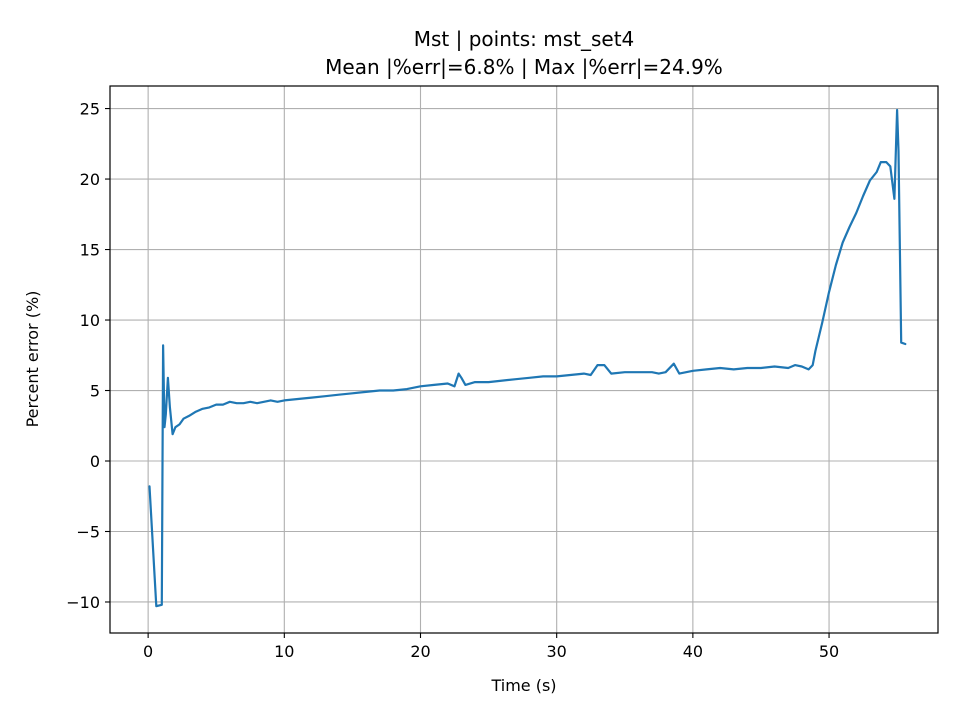 This screenshot has width=960, height=720. I want to click on y-tick-label: −10, so click(83, 602).